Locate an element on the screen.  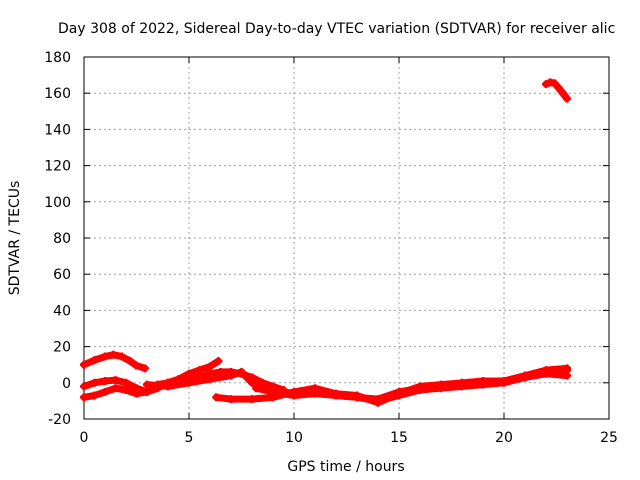
x-tick-label: 5 is located at coordinates (189, 438).